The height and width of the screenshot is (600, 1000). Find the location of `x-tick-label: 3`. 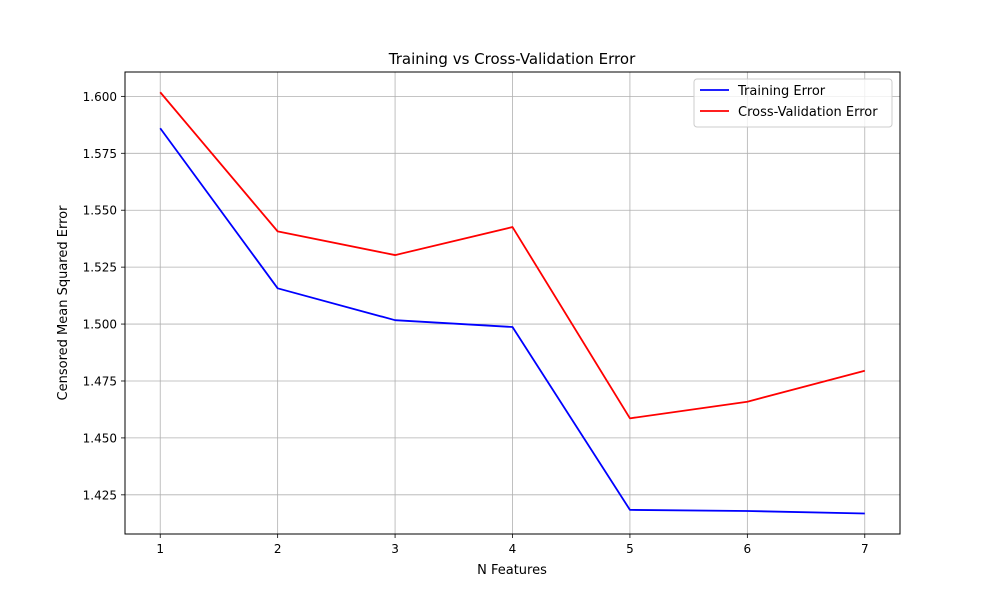

x-tick-label: 3 is located at coordinates (395, 549).